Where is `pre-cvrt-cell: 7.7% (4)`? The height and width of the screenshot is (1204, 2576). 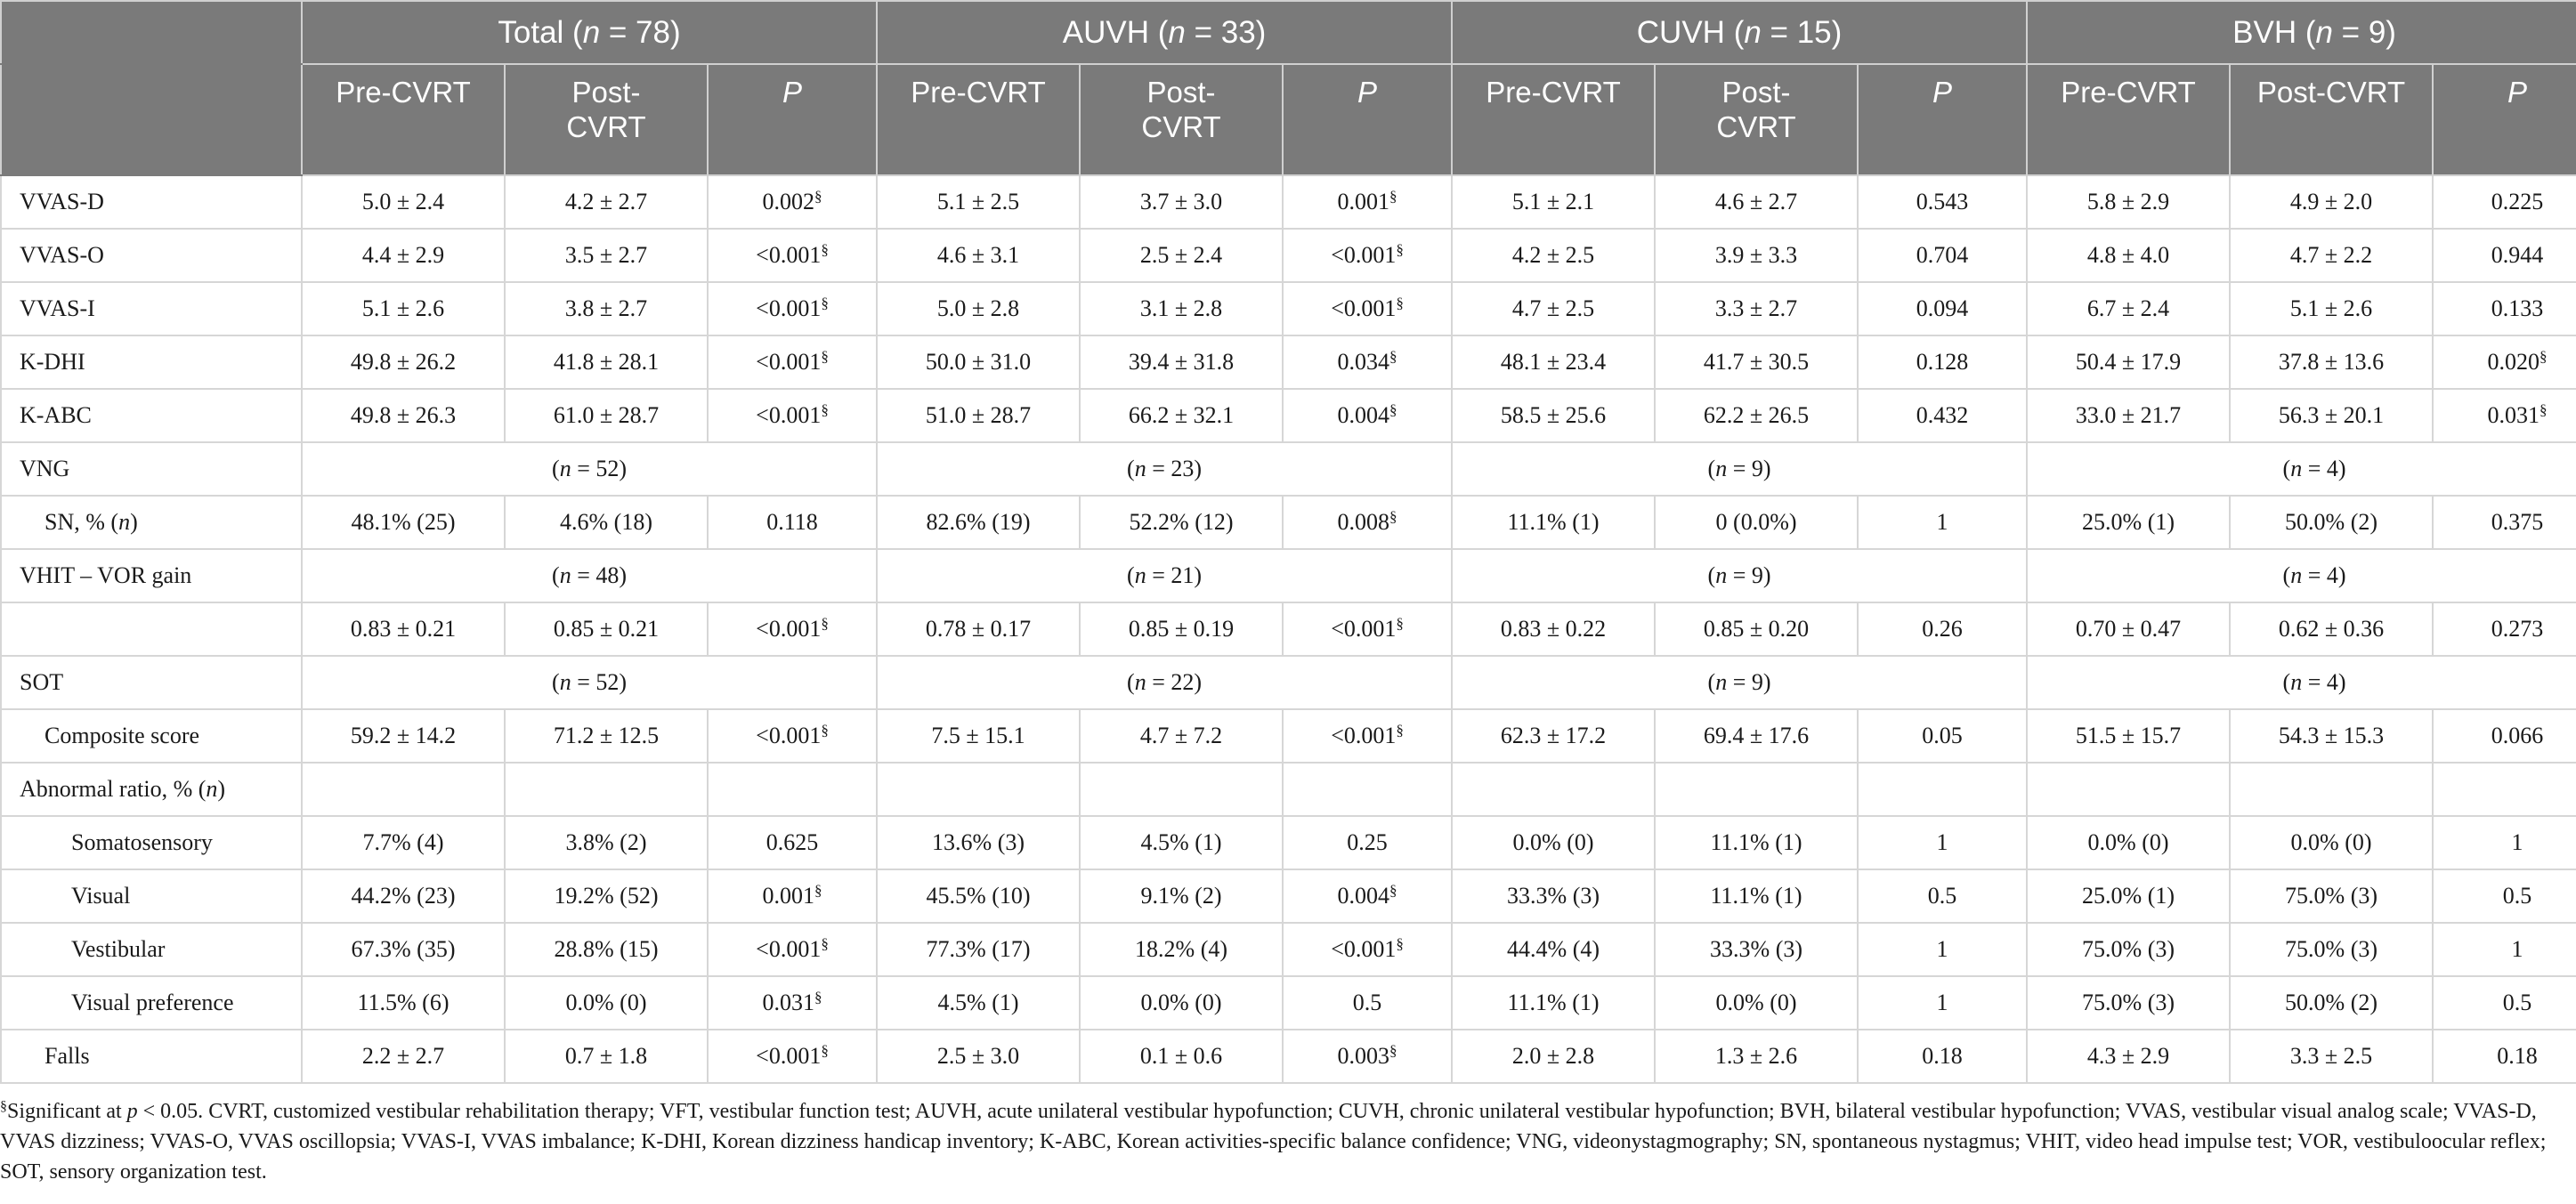 pre-cvrt-cell: 7.7% (4) is located at coordinates (404, 843).